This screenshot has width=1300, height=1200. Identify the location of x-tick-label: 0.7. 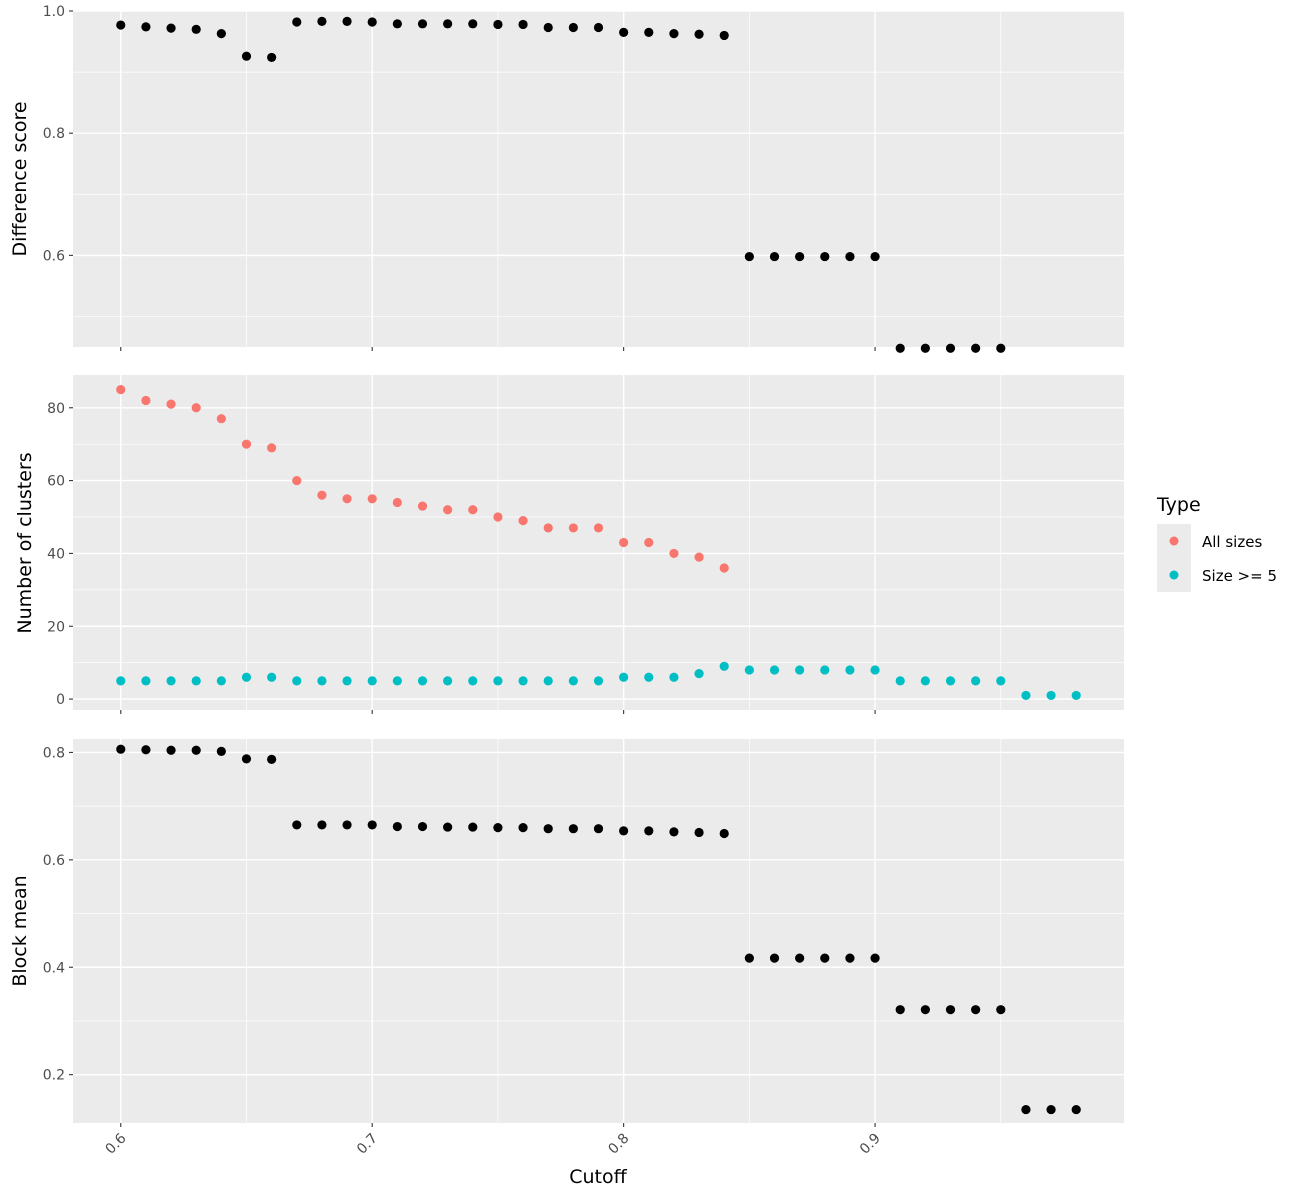
(367, 1144).